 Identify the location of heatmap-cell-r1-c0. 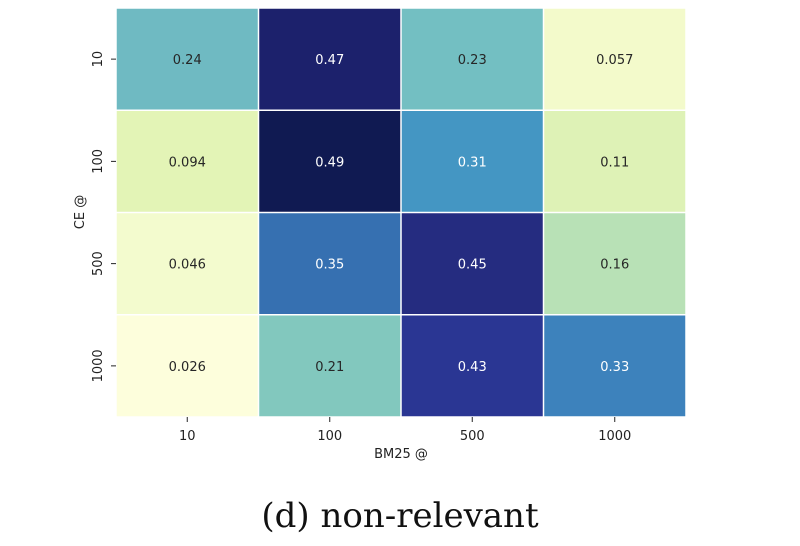
(187, 161).